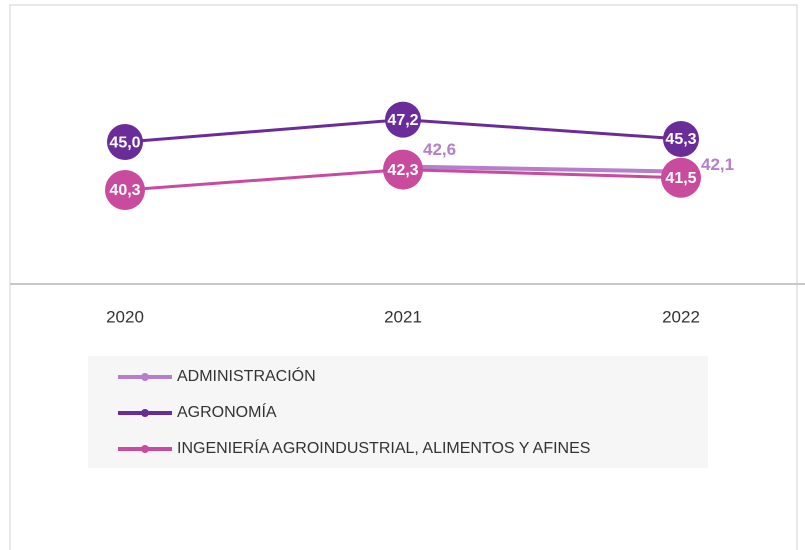 This screenshot has width=805, height=550. Describe the element at coordinates (246, 375) in the screenshot. I see `legend-label: ADMINISTRACIÓN` at that location.